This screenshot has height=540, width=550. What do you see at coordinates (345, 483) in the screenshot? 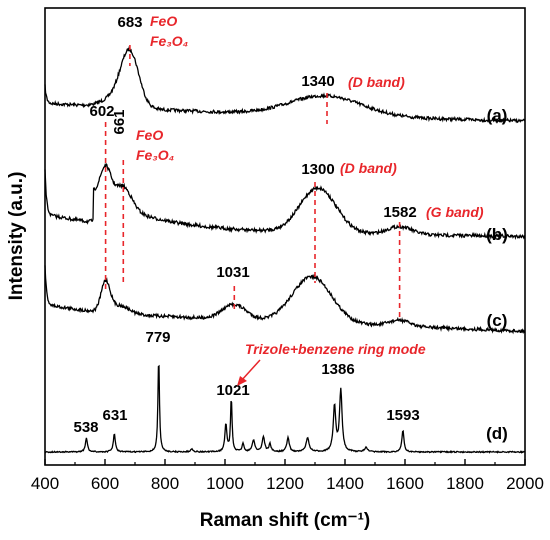
I see `x-tick-label: 1400` at bounding box center [345, 483].